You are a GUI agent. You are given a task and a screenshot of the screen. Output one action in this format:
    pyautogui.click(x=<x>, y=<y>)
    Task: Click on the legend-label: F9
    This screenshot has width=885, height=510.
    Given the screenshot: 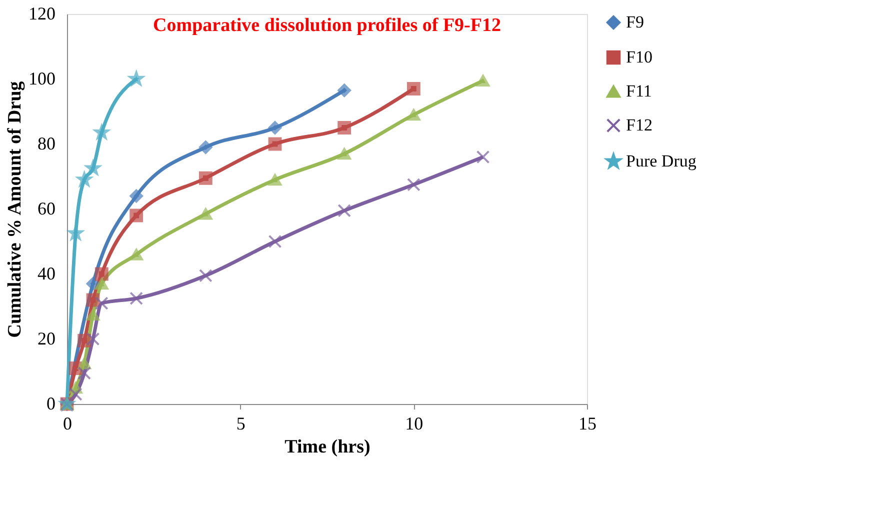 What is the action you would take?
    pyautogui.click(x=635, y=22)
    